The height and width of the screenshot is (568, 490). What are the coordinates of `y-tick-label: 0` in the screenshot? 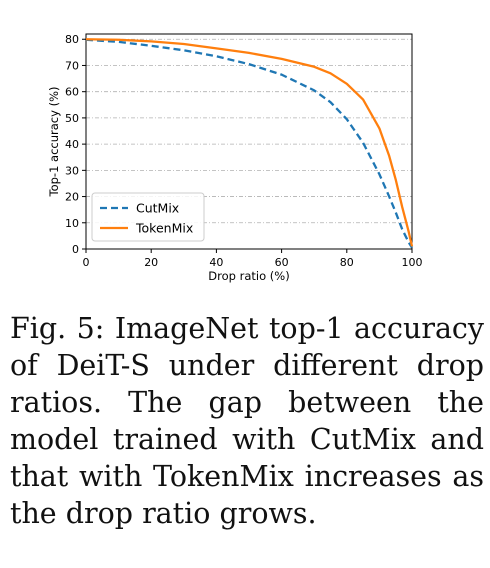 It's located at (75, 249).